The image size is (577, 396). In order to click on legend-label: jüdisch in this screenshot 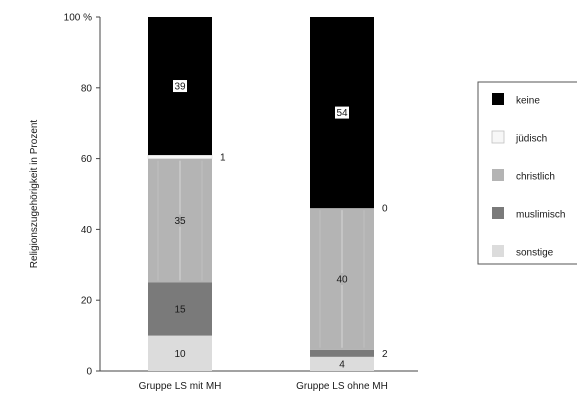, I will do `click(531, 139)`.